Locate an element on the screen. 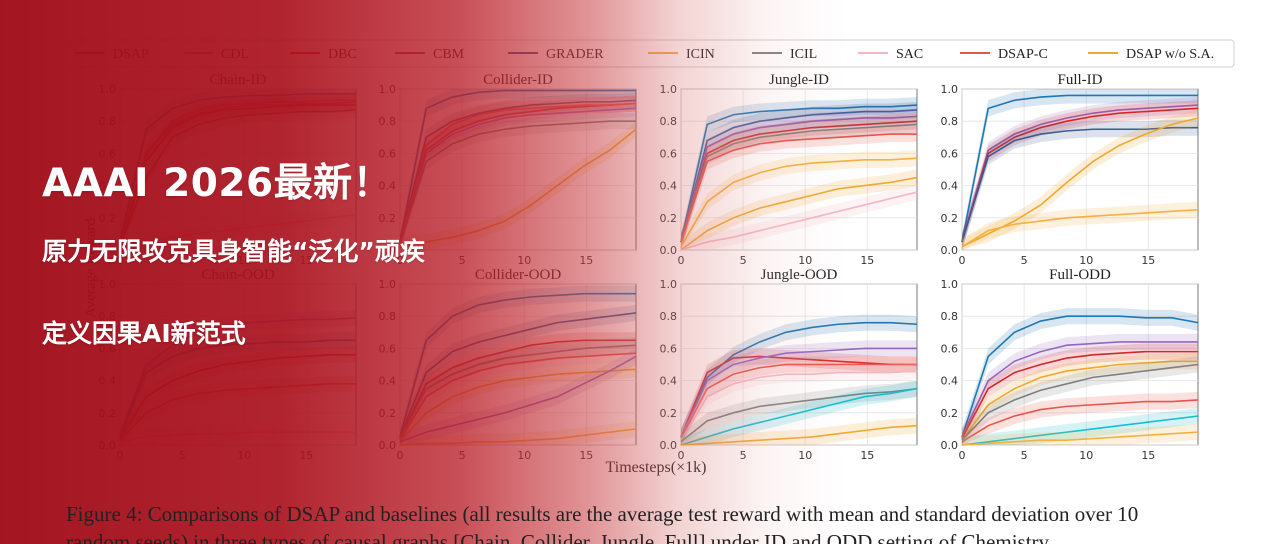 This screenshot has height=544, width=1280. panel-title: Chain-ID is located at coordinates (238, 80).